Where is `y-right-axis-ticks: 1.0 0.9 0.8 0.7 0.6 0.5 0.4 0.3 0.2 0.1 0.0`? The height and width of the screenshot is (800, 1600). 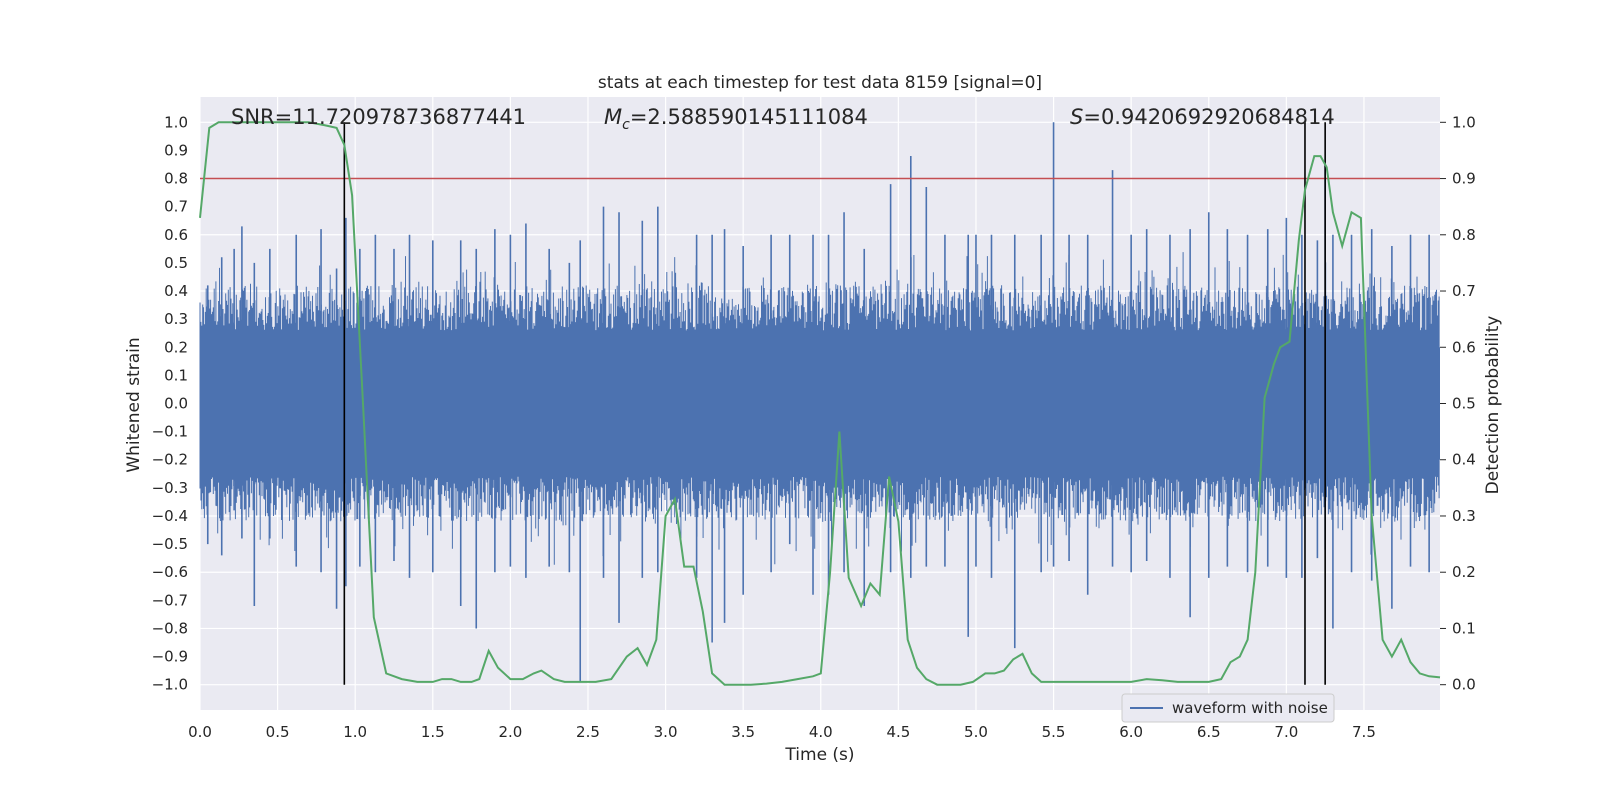 y-right-axis-ticks: 1.0 0.9 0.8 0.7 0.6 0.5 0.4 0.3 0.2 0.1 0.0 is located at coordinates (1458, 403).